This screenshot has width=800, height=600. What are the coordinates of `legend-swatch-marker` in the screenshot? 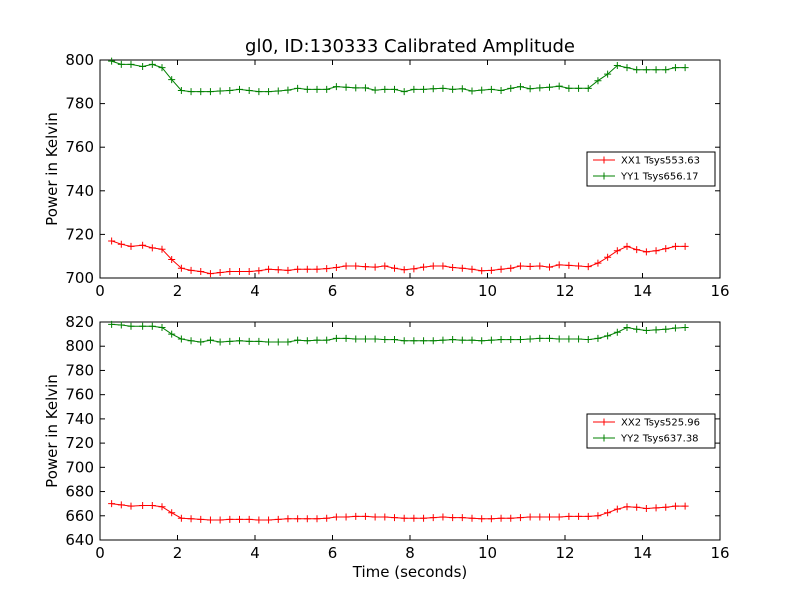 It's located at (604, 176).